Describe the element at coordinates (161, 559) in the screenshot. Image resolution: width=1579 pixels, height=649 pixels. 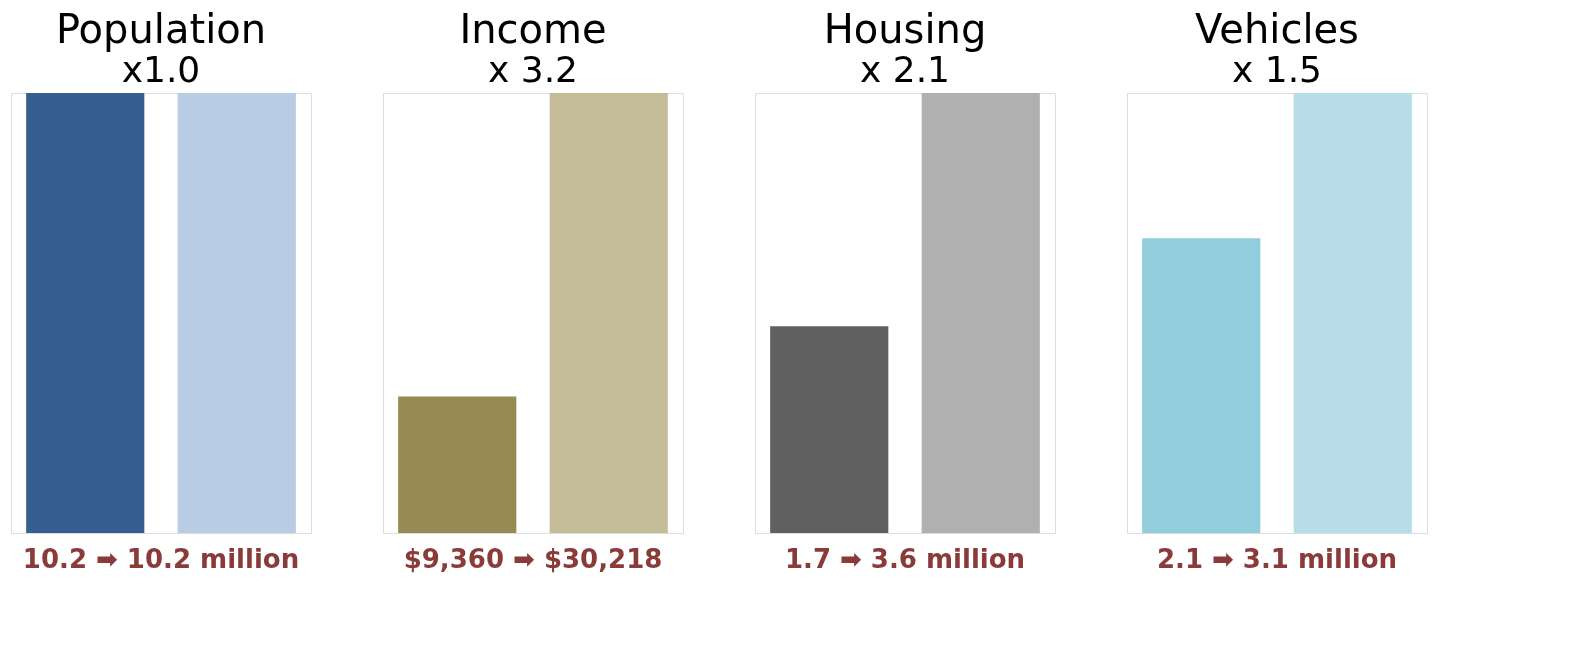
I see `text: 10.2 ➡ 10.2 million` at that location.